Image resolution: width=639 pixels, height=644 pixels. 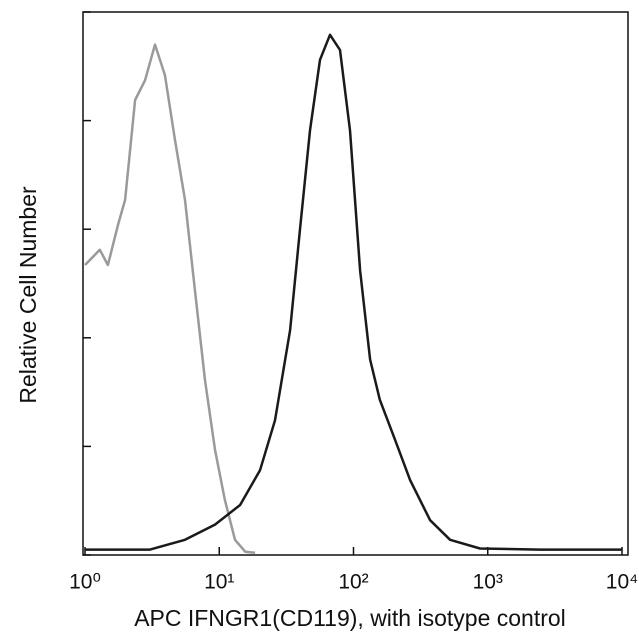 What do you see at coordinates (353, 582) in the screenshot?
I see `x-tick-label: 10²` at bounding box center [353, 582].